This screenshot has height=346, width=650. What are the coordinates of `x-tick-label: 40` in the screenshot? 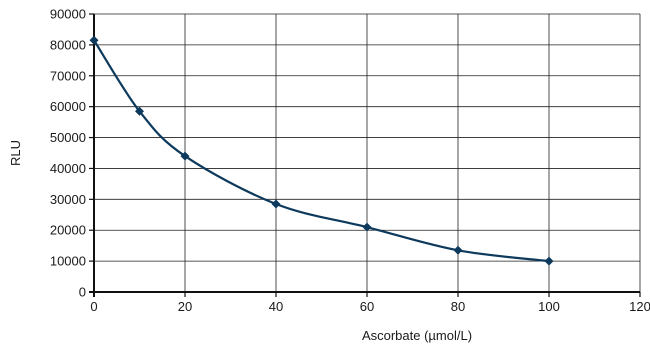 It's located at (276, 306).